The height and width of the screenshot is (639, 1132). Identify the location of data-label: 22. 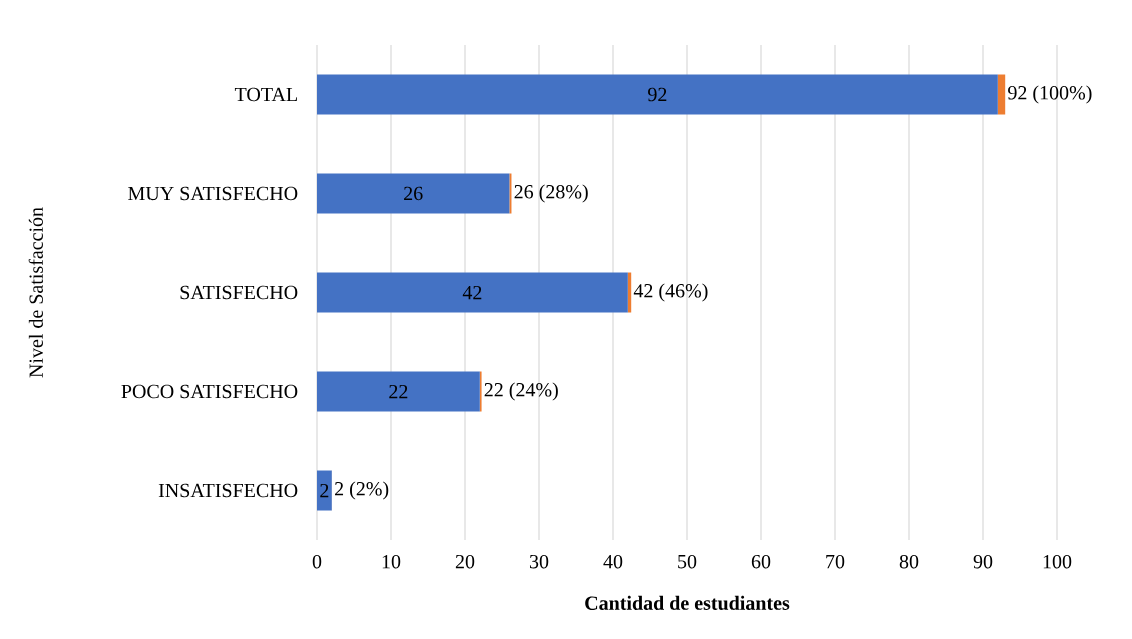
(398, 391).